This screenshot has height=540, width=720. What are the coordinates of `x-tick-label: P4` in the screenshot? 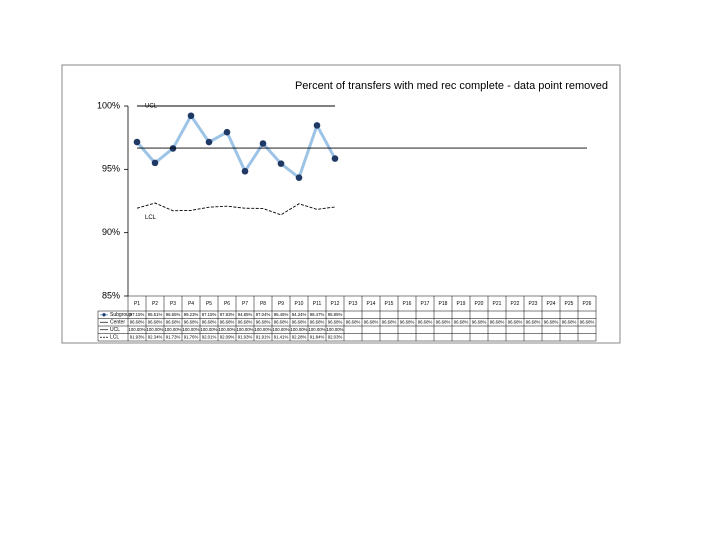 It's located at (191, 304).